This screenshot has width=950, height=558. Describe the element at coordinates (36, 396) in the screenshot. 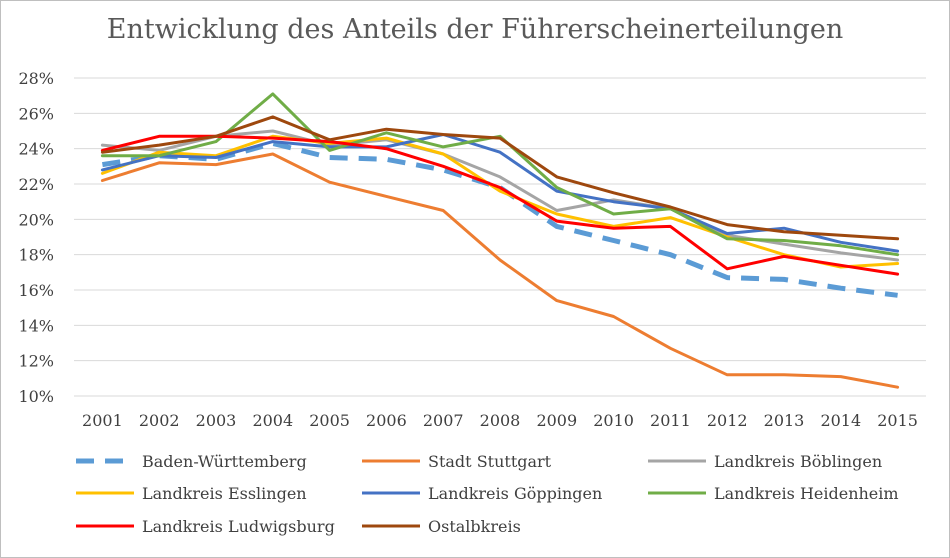

I see `y-tick-label: 10%` at that location.